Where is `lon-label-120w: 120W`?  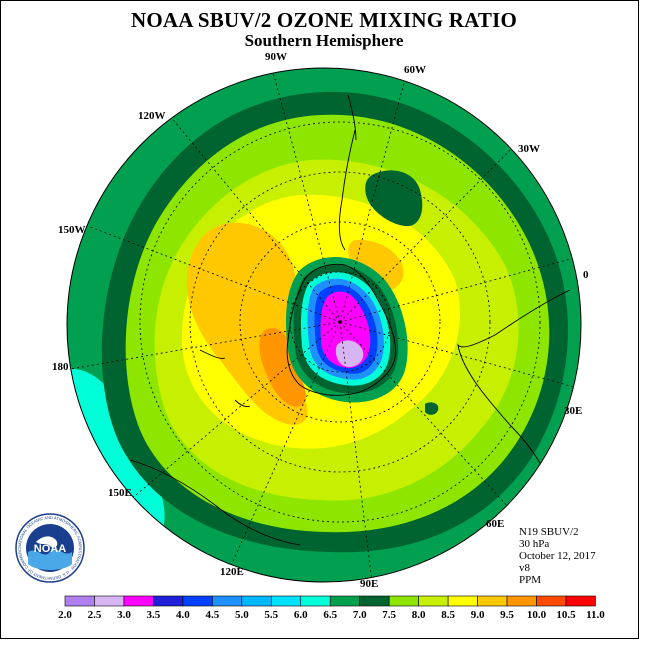
lon-label-120w: 120W is located at coordinates (152, 116).